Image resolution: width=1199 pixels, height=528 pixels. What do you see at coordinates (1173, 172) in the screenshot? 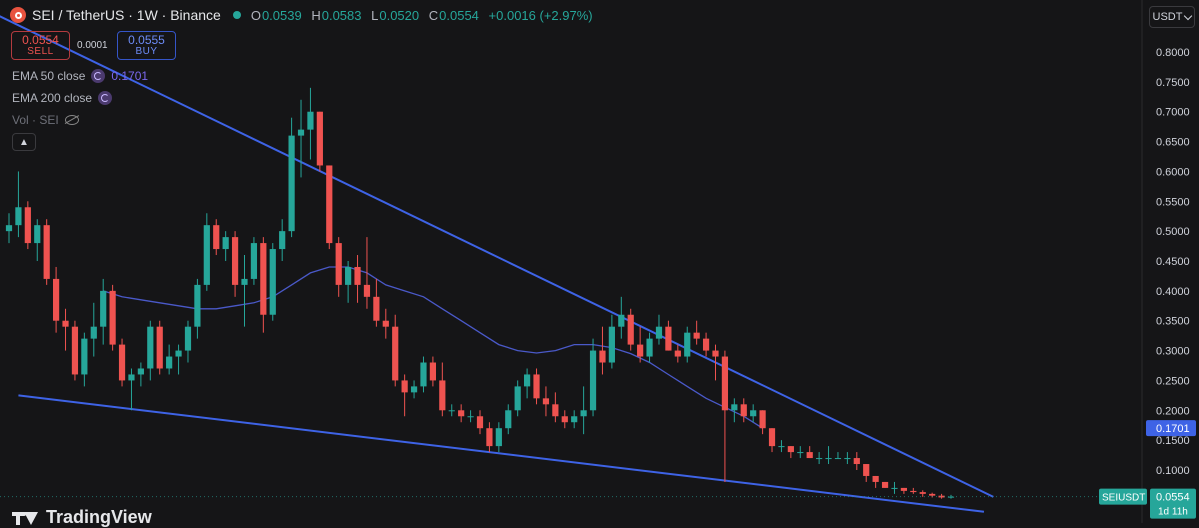
I see `y-tick-label: 0.6000` at bounding box center [1173, 172].